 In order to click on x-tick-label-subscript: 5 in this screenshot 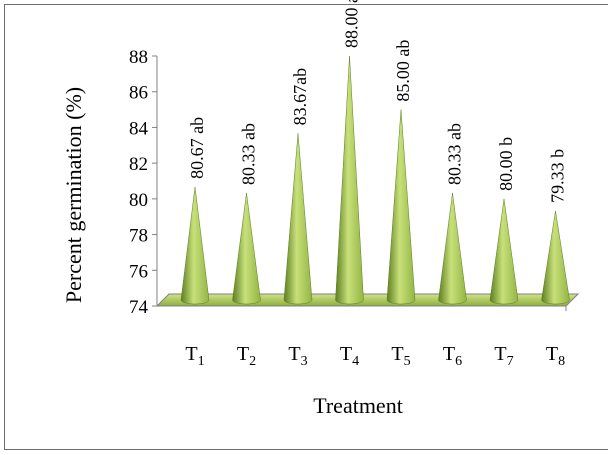, I will do `click(407, 361)`.